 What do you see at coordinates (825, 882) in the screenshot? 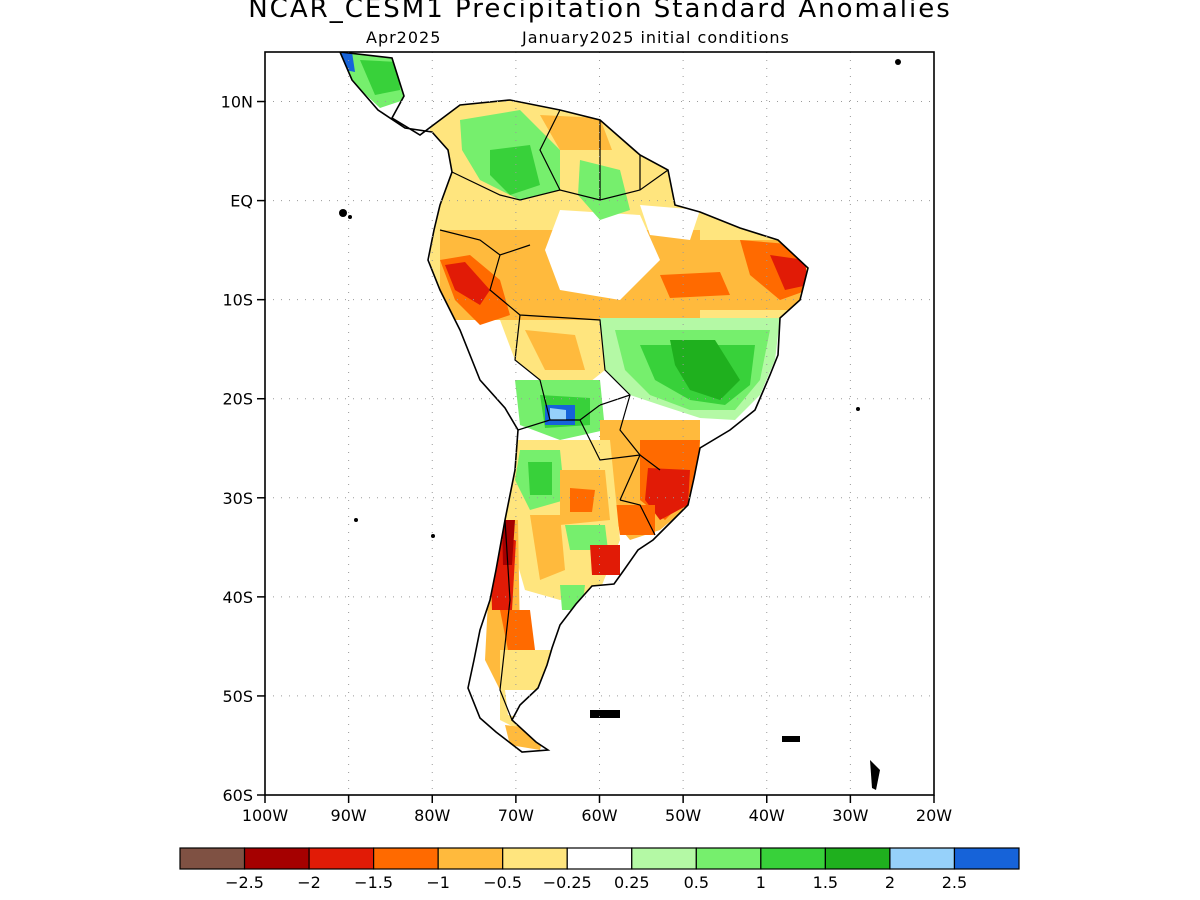
I see `colorbar-label: 1.5` at bounding box center [825, 882].